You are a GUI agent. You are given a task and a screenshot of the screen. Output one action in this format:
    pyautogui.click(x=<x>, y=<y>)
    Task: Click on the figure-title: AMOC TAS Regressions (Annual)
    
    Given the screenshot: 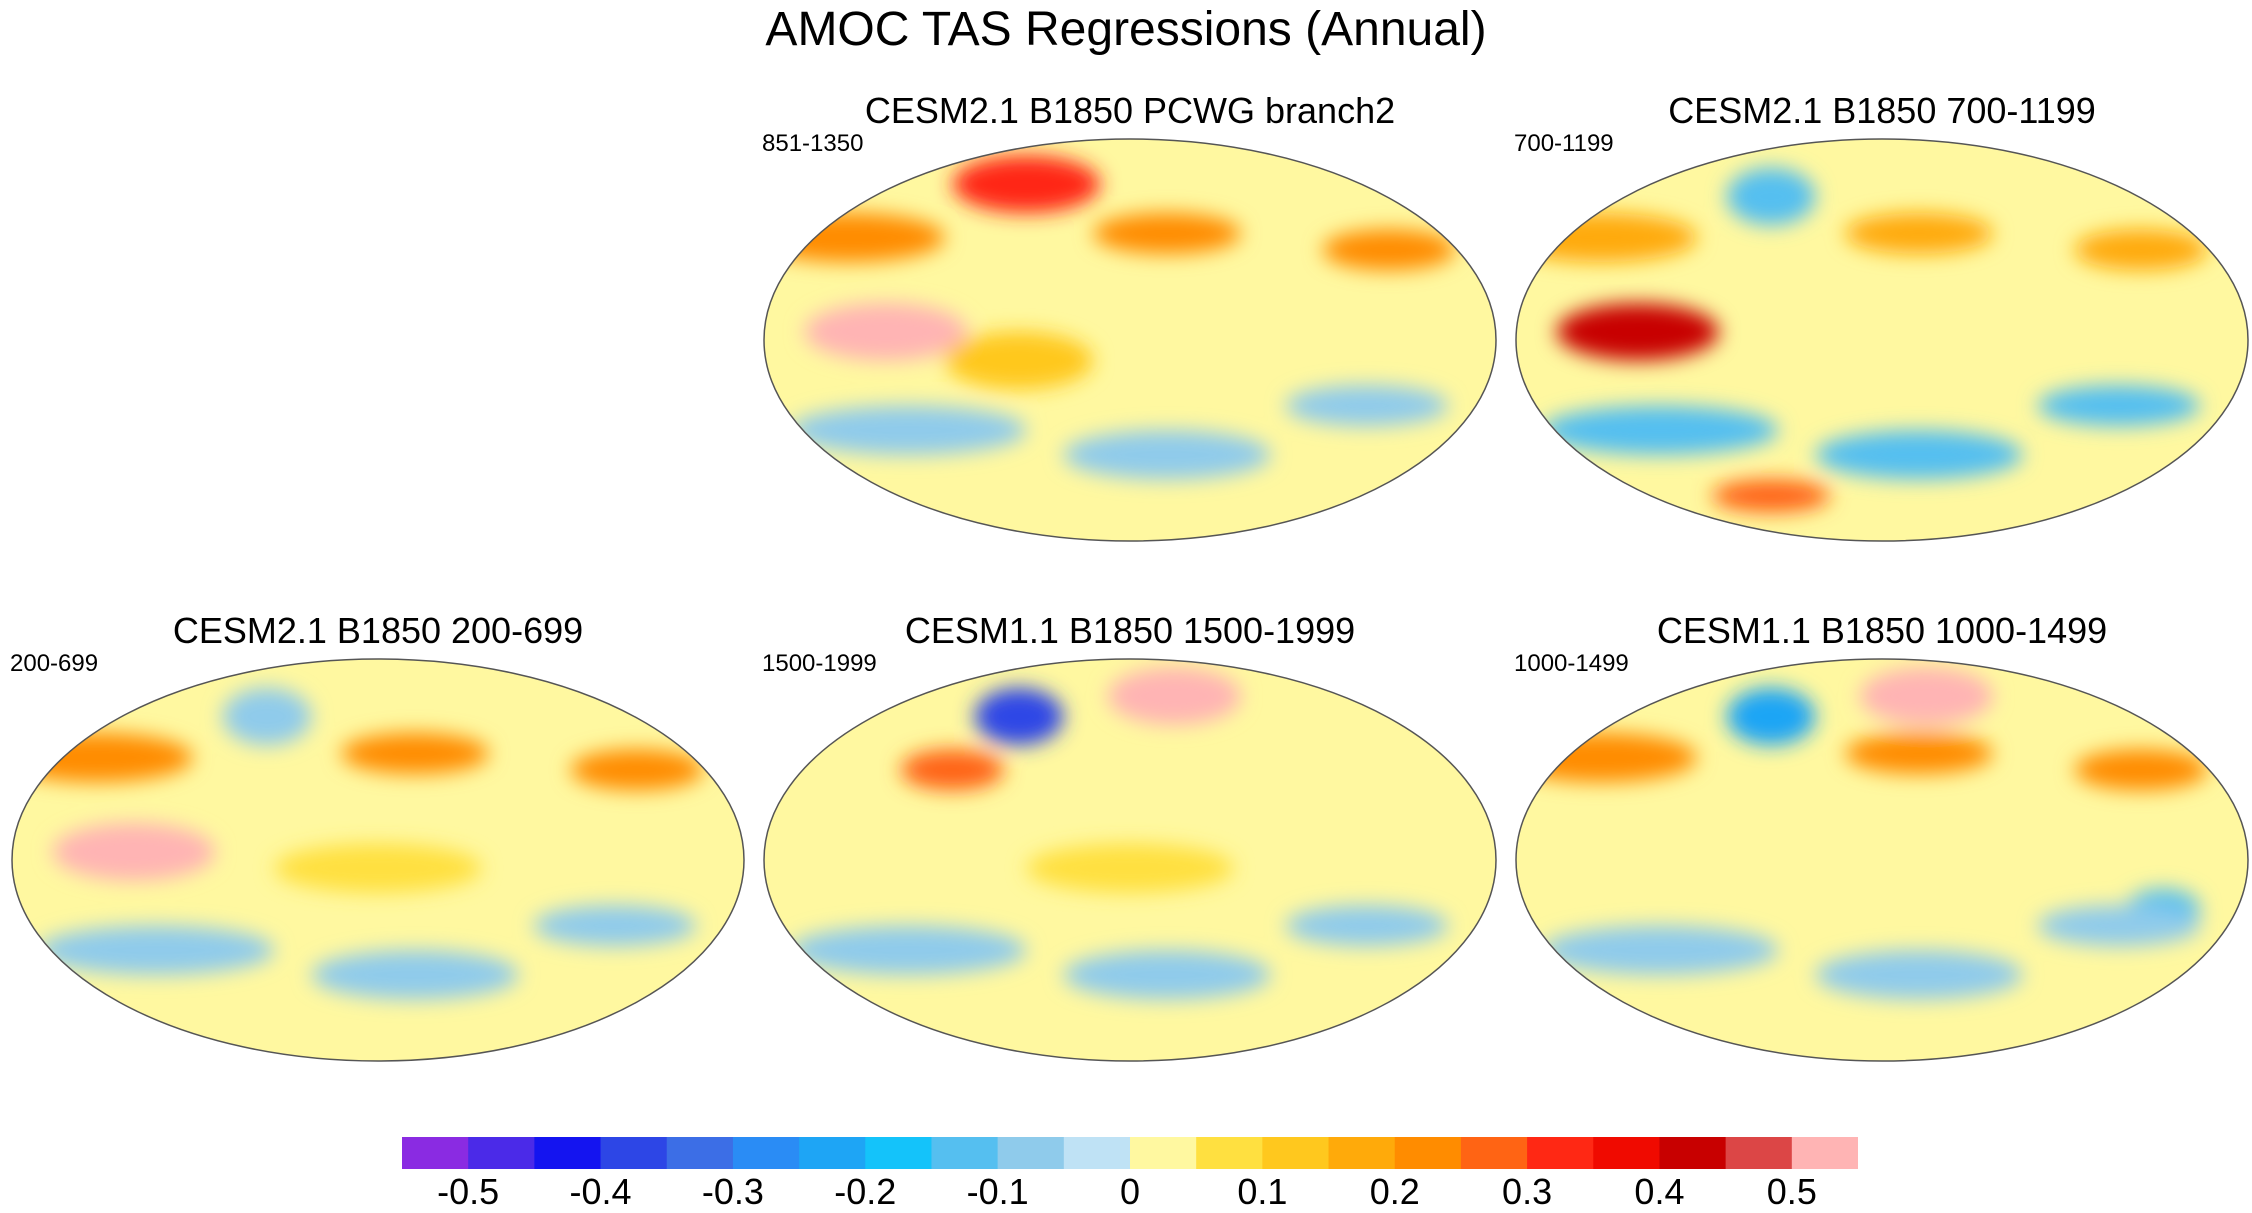 What is the action you would take?
    pyautogui.click(x=1126, y=29)
    